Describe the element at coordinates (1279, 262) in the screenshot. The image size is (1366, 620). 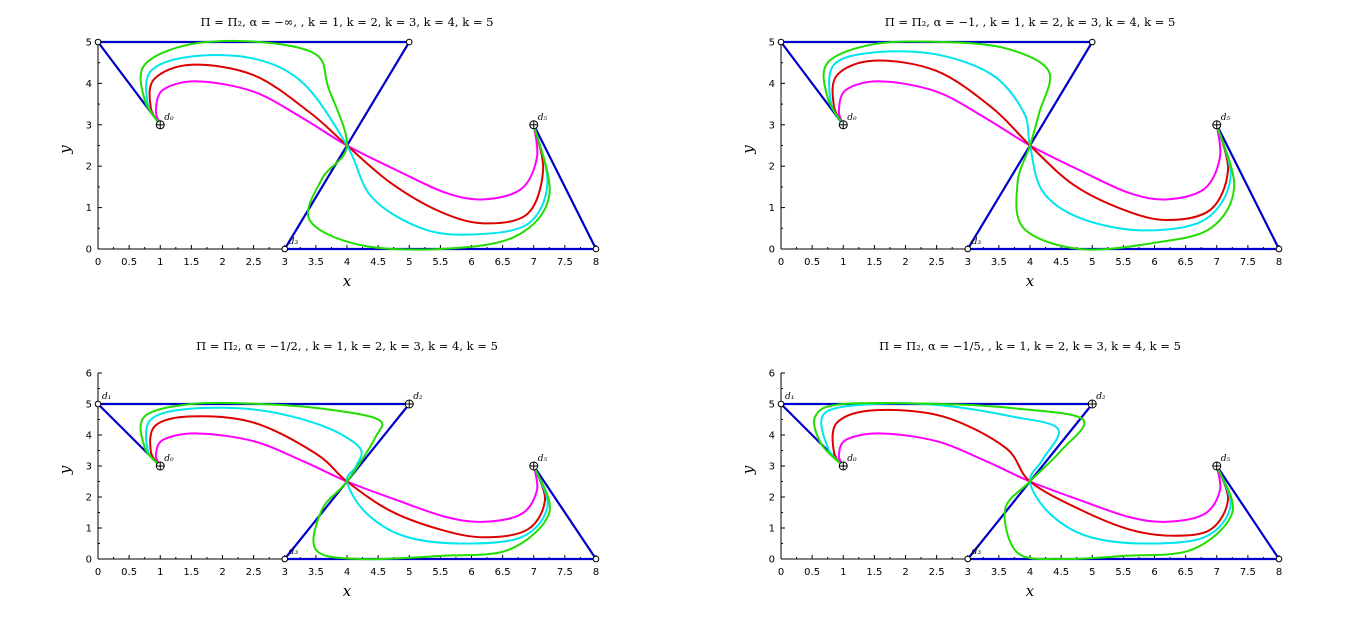
I see `x-tick-label: 8` at that location.